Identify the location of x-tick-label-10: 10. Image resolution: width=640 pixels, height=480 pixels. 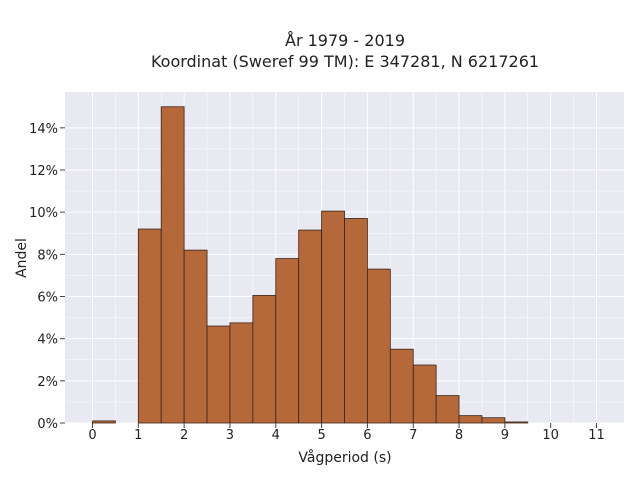
(550, 435).